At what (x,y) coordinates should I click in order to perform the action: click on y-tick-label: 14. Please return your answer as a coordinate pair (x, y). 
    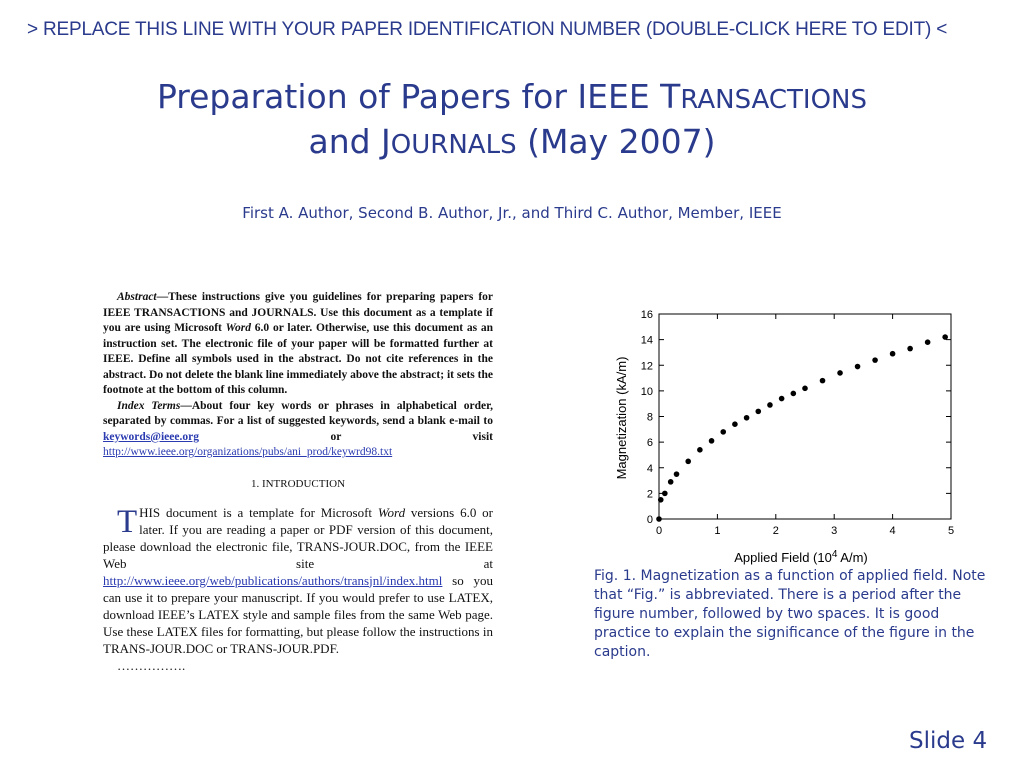
    Looking at the image, I should click on (647, 341).